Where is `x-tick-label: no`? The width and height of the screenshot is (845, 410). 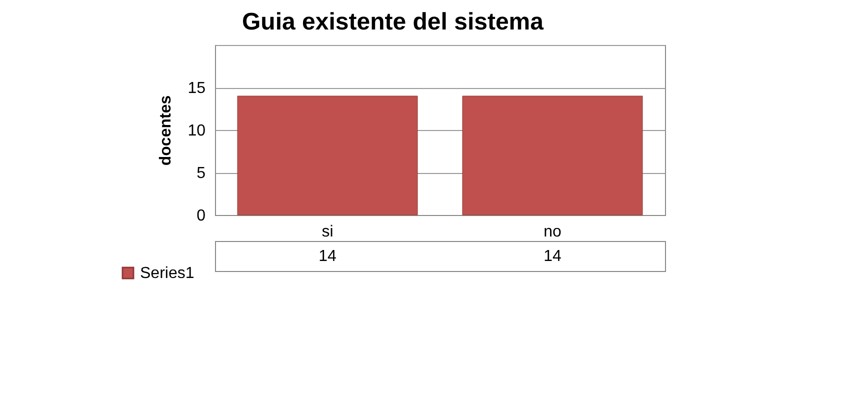
x-tick-label: no is located at coordinates (553, 232).